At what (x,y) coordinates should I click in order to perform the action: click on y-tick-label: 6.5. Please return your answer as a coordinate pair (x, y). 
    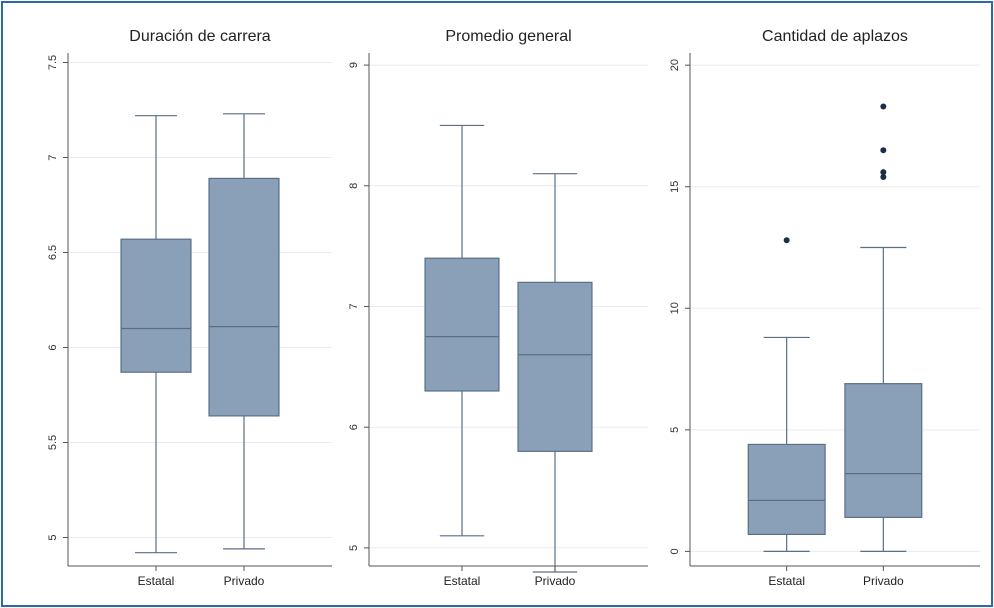
    Looking at the image, I should click on (53, 252).